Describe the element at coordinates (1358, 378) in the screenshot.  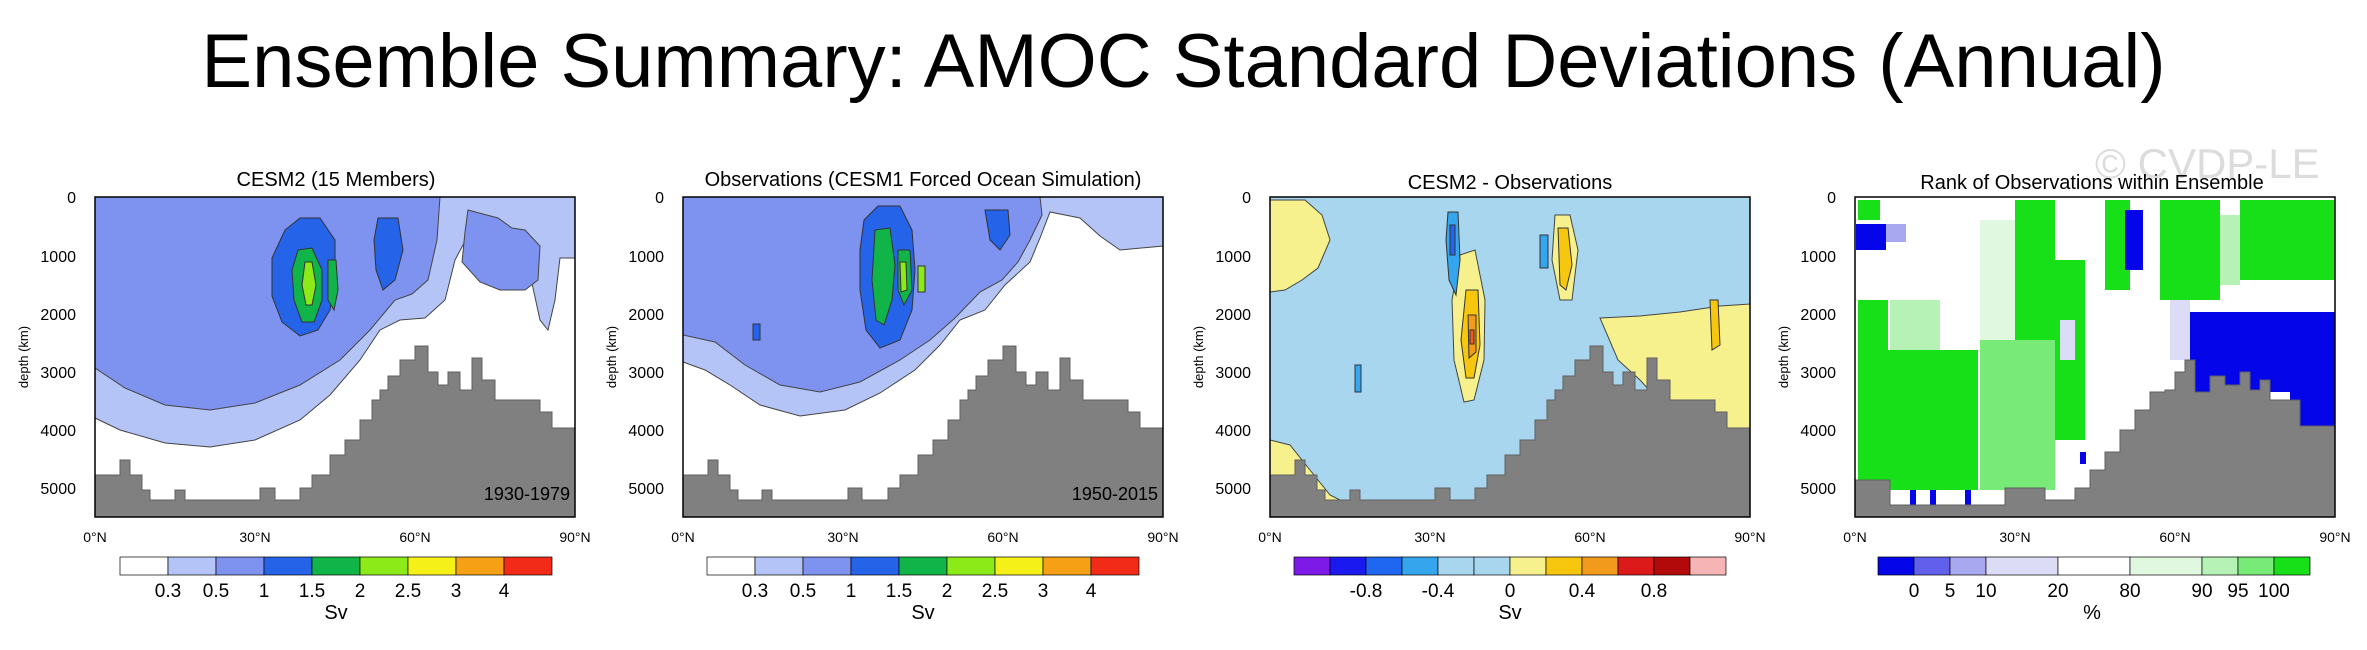
I see `diff-band-neg-0.2-b` at that location.